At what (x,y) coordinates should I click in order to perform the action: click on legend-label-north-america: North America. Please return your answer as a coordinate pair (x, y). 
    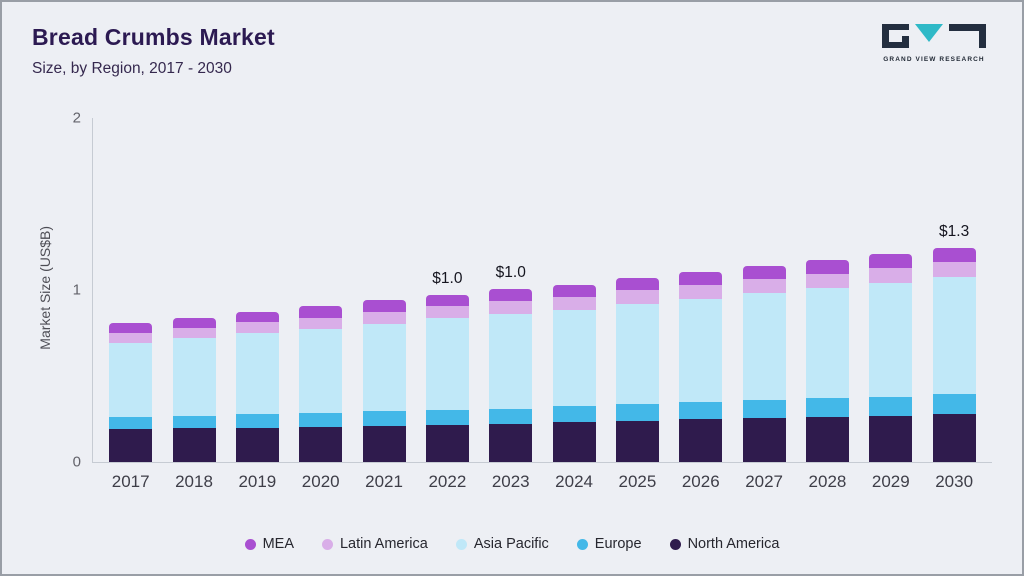
    Looking at the image, I should click on (733, 544).